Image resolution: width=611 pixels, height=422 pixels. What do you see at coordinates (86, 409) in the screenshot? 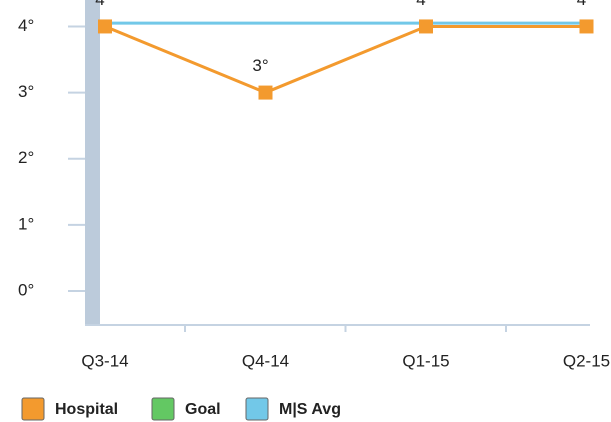
I see `legend-label: Hospital` at bounding box center [86, 409].